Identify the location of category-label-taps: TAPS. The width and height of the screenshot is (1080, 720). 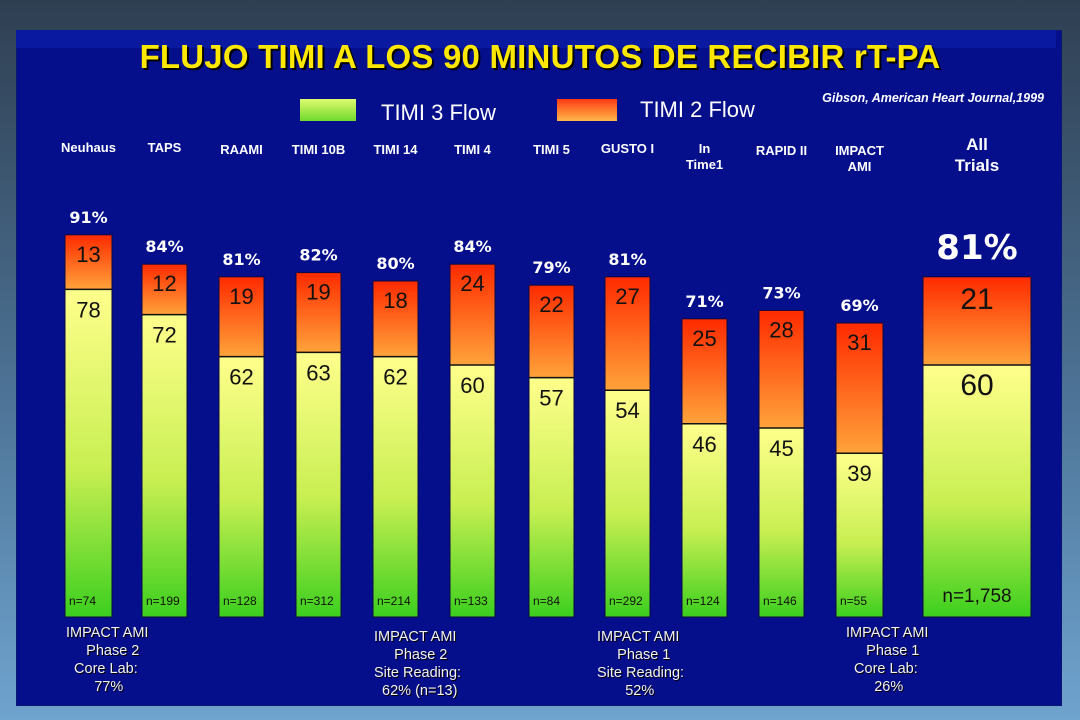
(165, 147).